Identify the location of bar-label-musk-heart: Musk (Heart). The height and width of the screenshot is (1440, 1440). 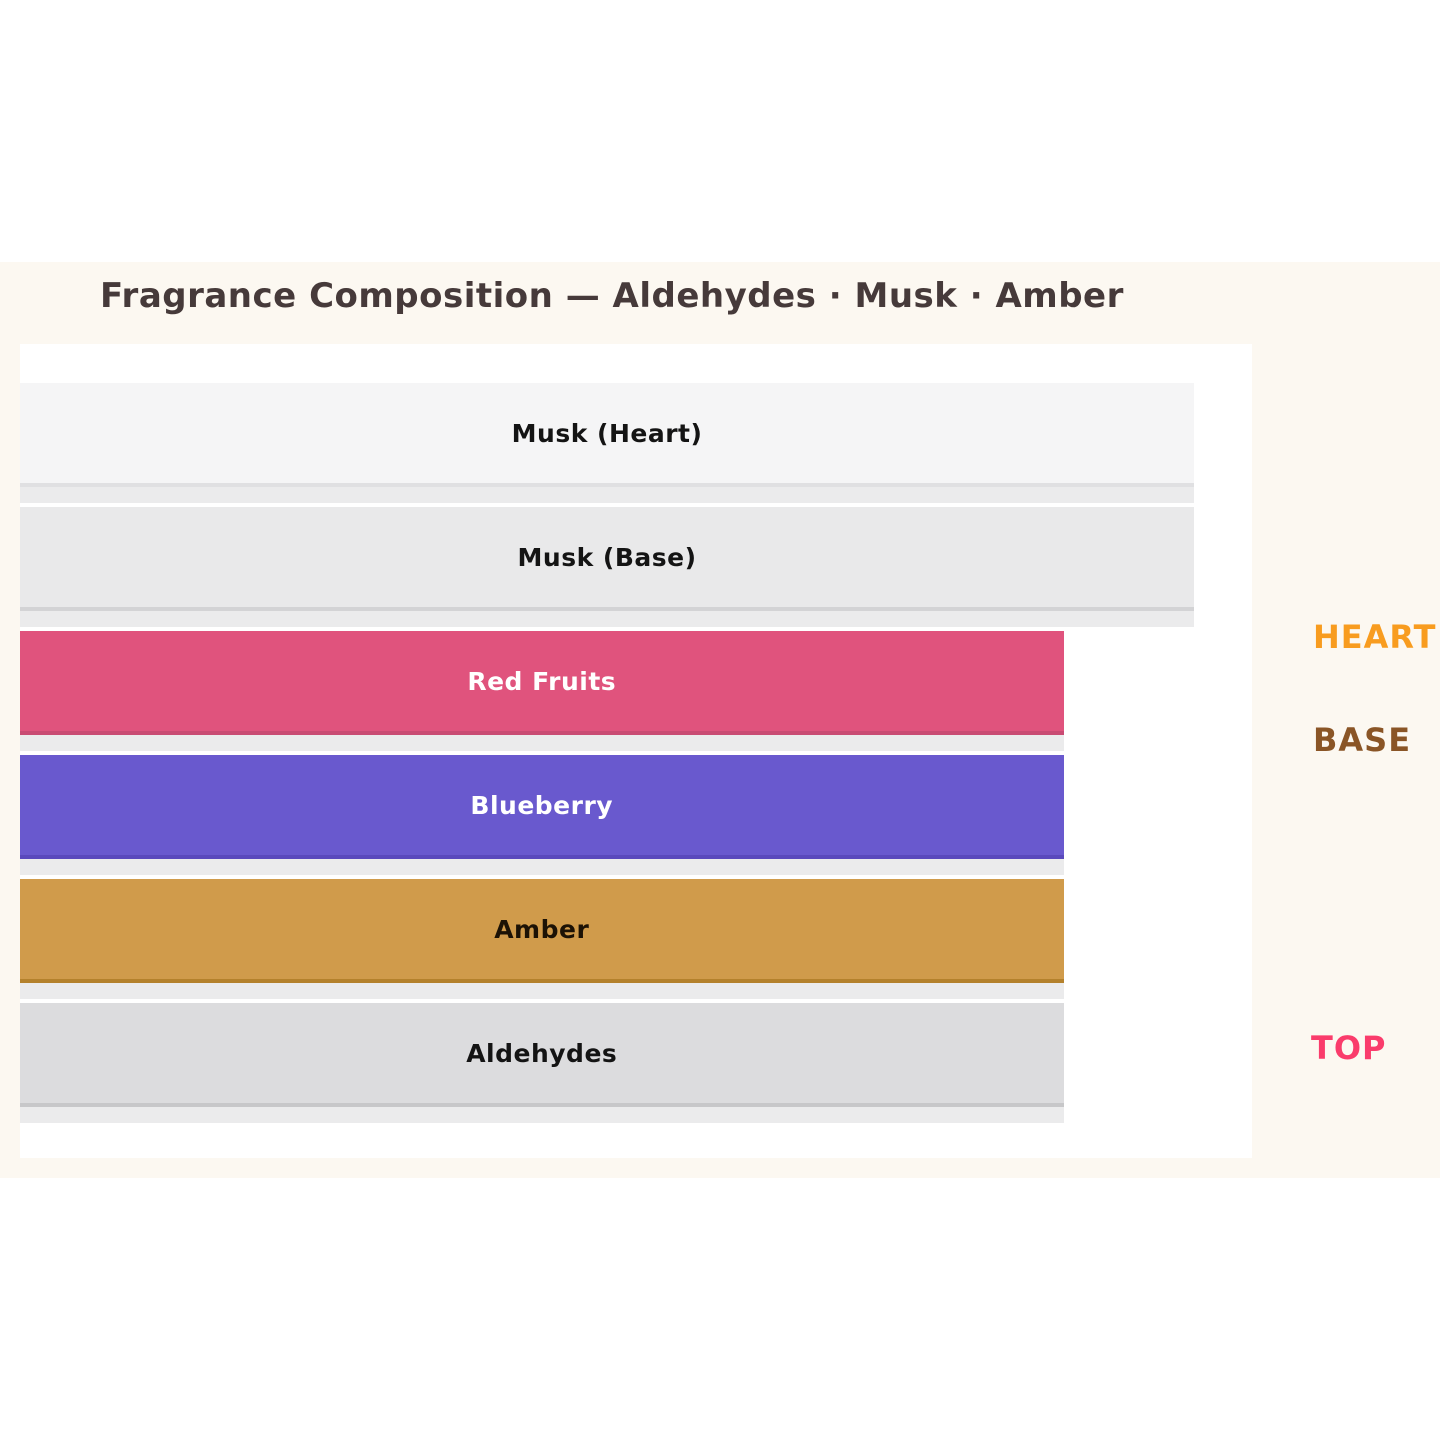
(607, 433).